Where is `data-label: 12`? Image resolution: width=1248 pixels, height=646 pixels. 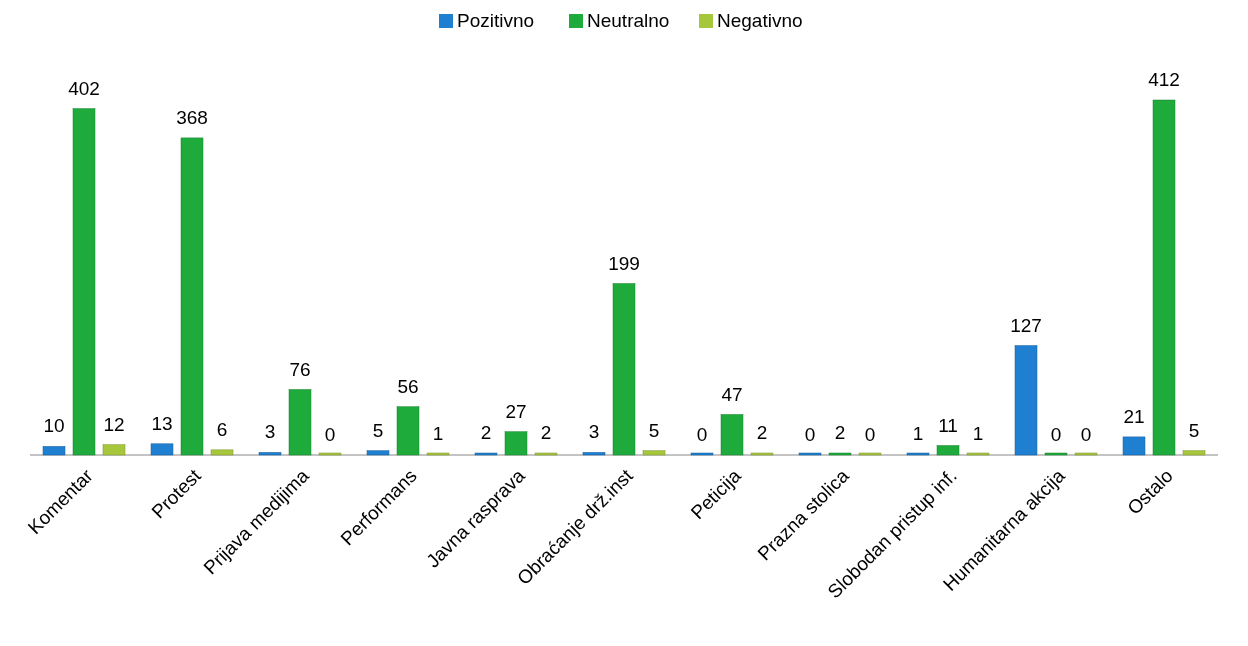 data-label: 12 is located at coordinates (114, 424).